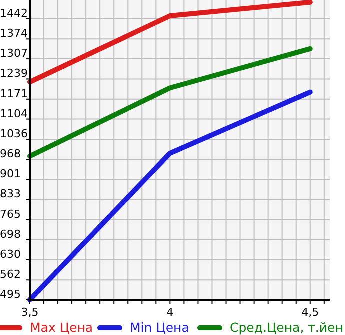  Describe the element at coordinates (10, 214) in the screenshot. I see `y-tick-label: 765` at that location.